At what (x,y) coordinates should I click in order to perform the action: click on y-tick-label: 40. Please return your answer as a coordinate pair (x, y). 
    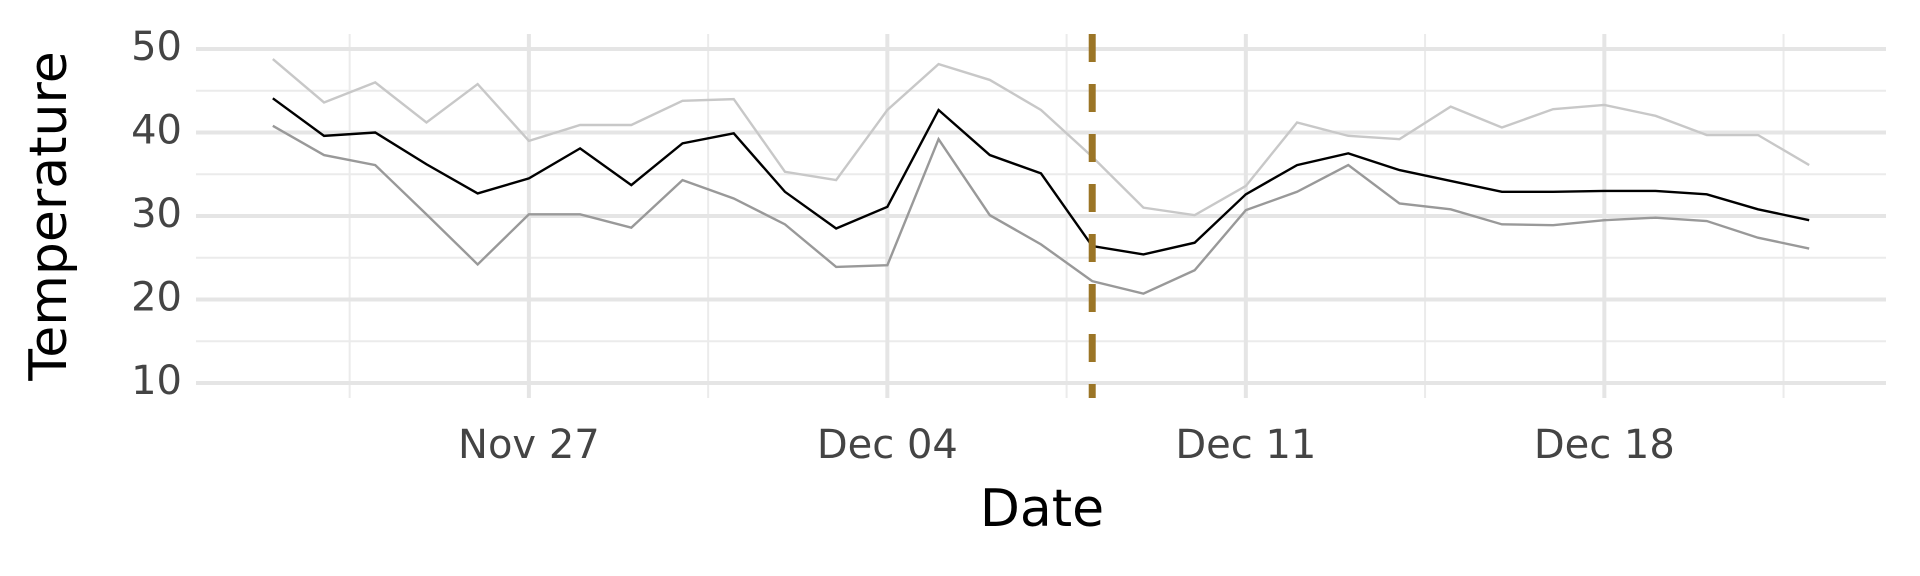
    Looking at the image, I should click on (156, 131).